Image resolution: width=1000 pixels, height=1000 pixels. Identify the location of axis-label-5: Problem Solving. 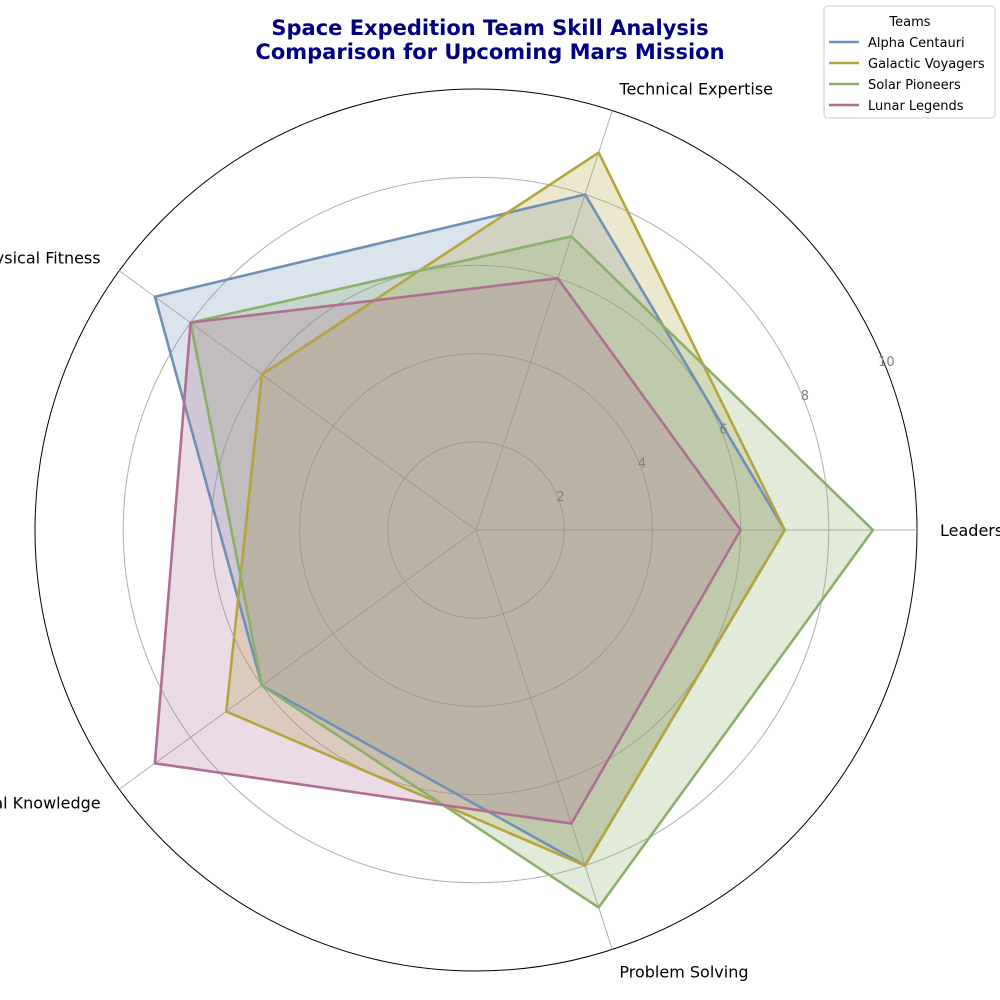
(683, 971).